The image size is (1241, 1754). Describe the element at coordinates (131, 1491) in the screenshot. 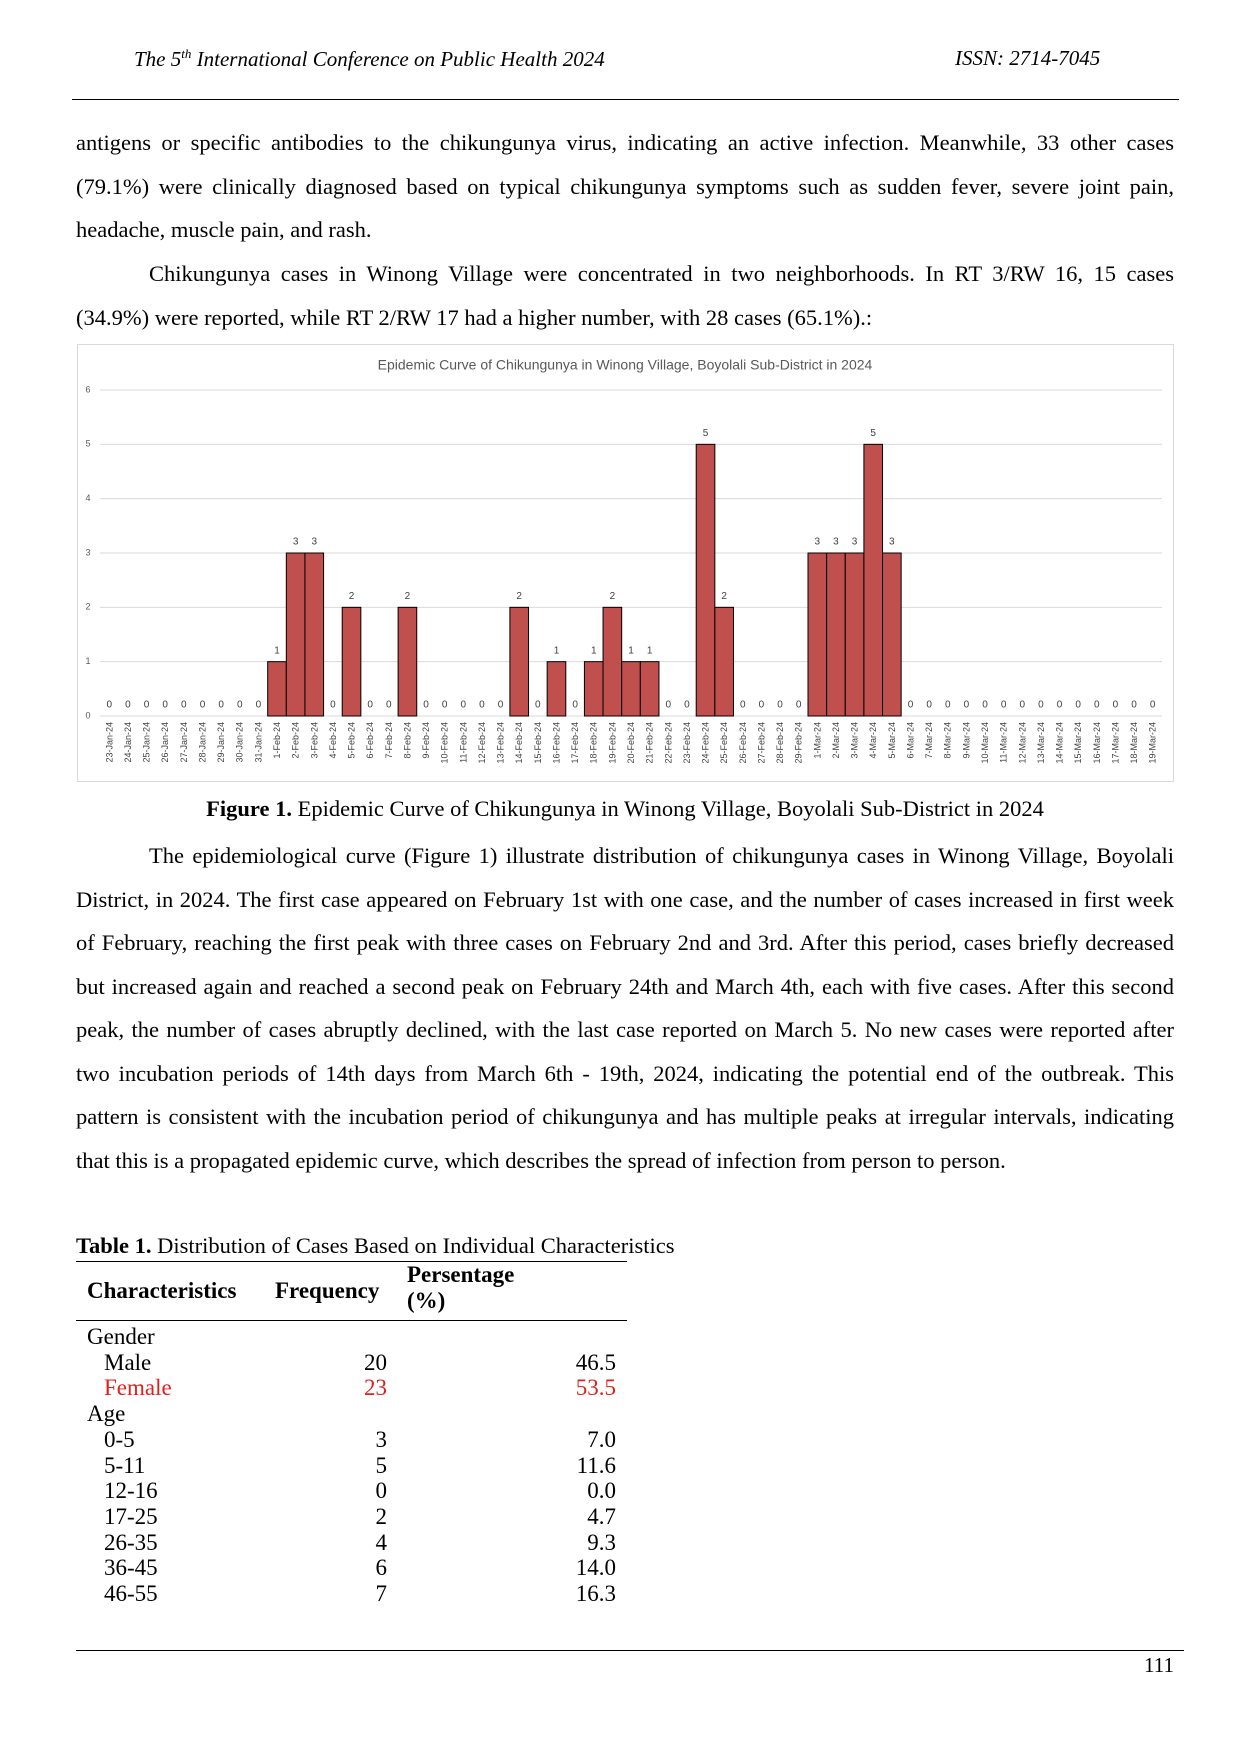

I see `table-cell: 12-16` at that location.